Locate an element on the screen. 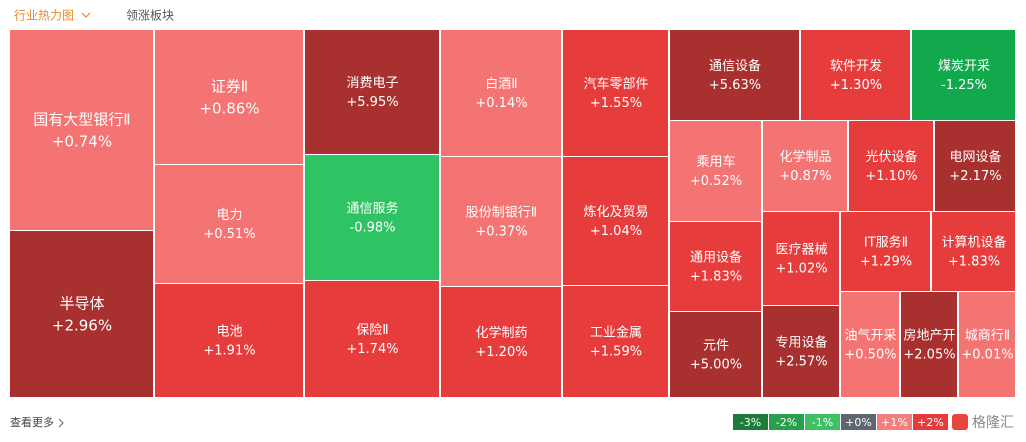 This screenshot has height=442, width=1026. tile-value: +0.14% is located at coordinates (501, 103).